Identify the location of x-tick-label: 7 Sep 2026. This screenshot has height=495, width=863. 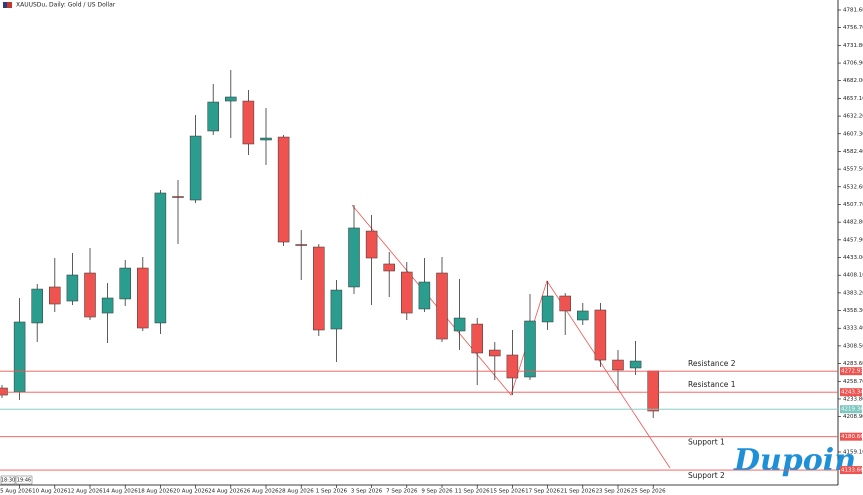
(402, 492).